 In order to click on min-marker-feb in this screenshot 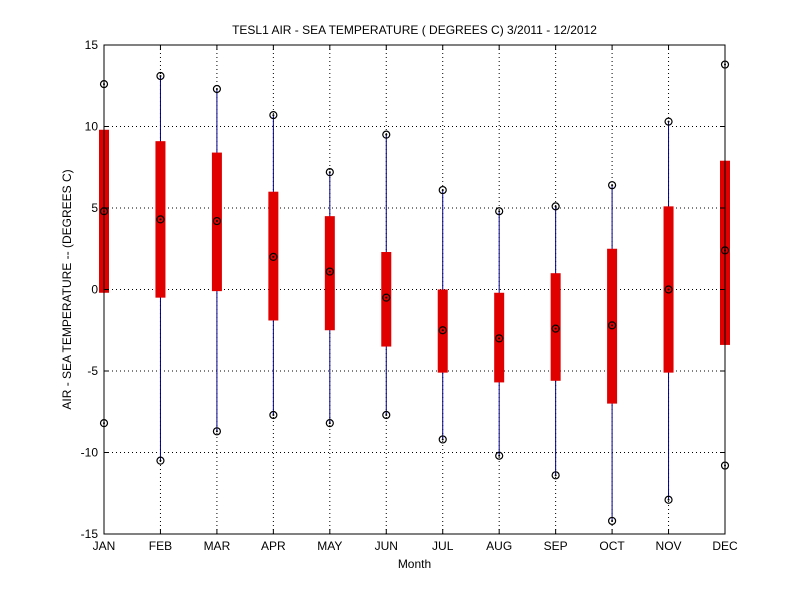, I will do `click(160, 460)`.